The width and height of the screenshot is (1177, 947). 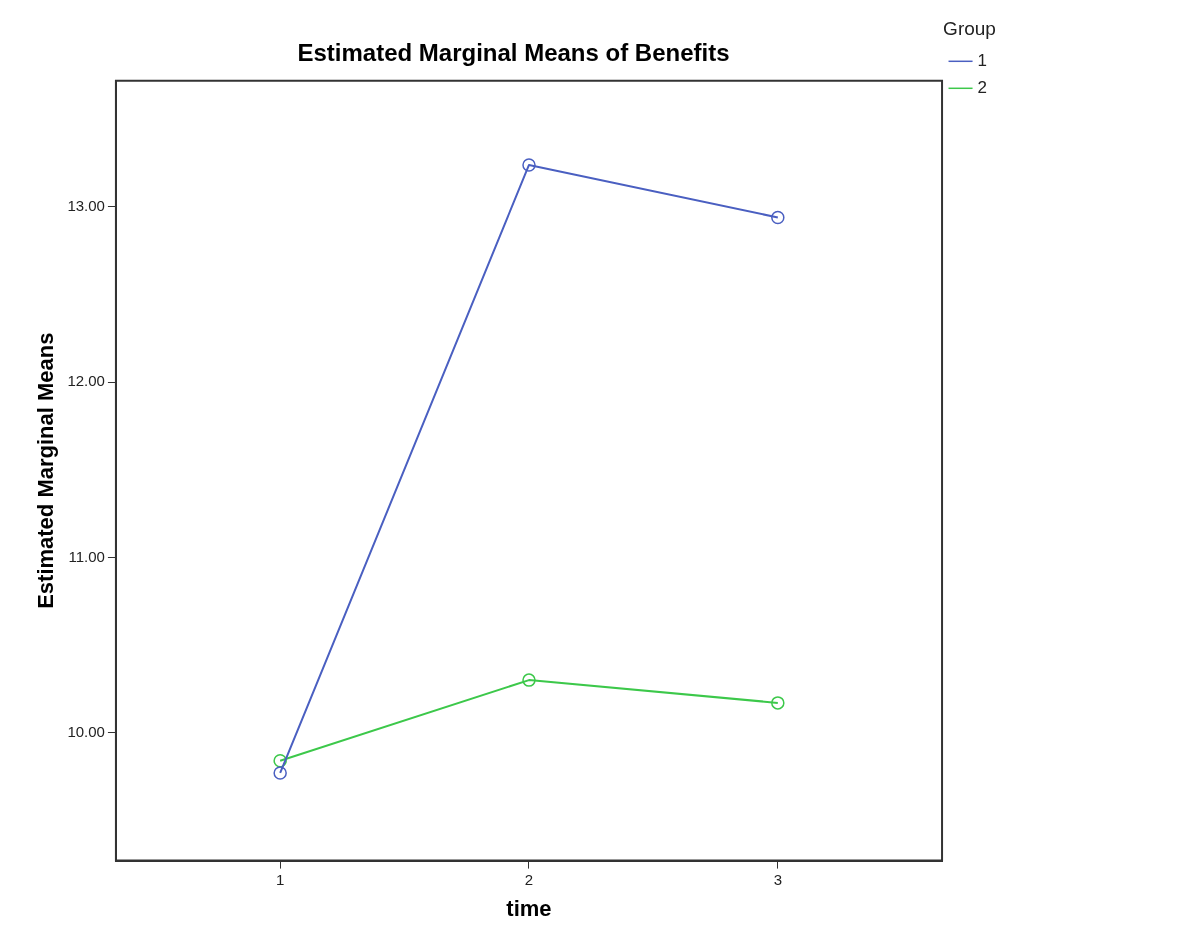 What do you see at coordinates (529, 908) in the screenshot?
I see `x-axis-title: time` at bounding box center [529, 908].